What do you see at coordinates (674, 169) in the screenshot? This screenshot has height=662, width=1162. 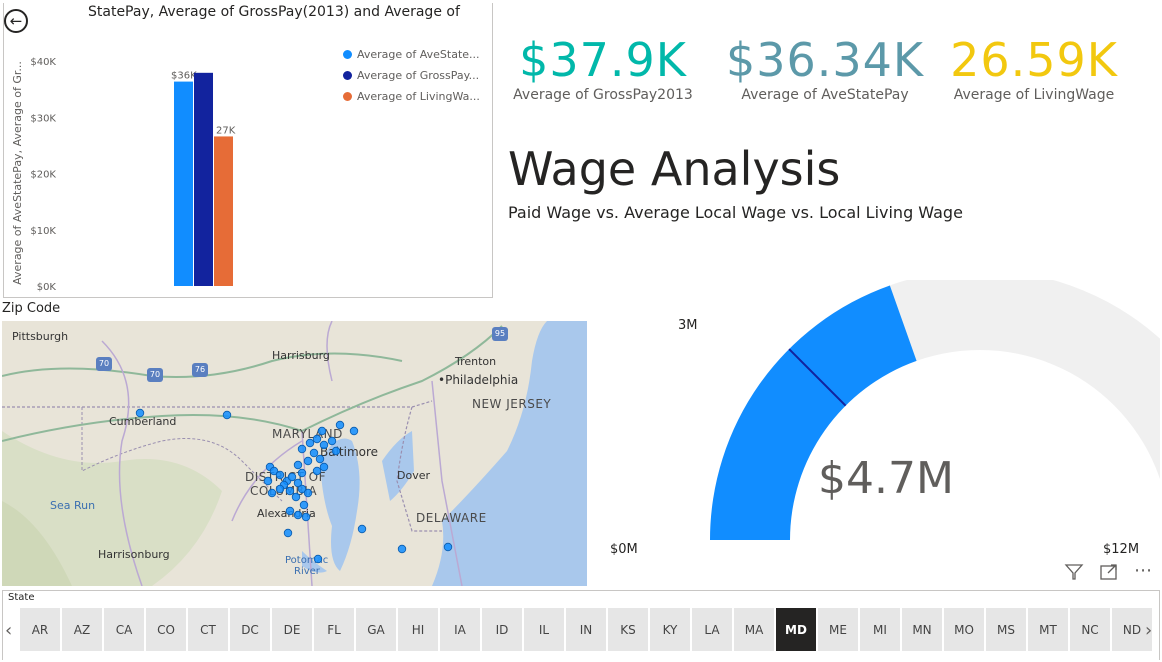 I see `report-title: Wage Analysis` at bounding box center [674, 169].